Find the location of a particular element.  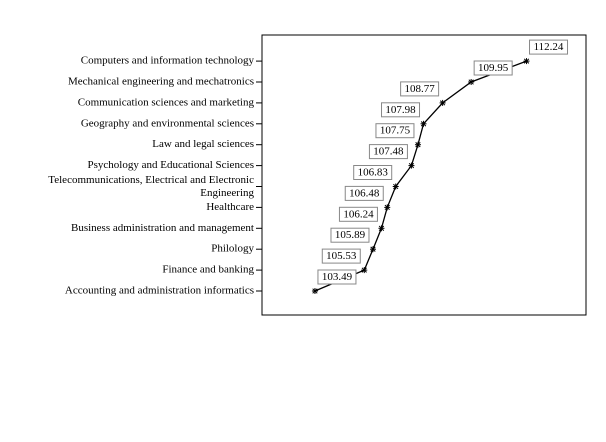

value-label: 103.49 is located at coordinates (337, 277).